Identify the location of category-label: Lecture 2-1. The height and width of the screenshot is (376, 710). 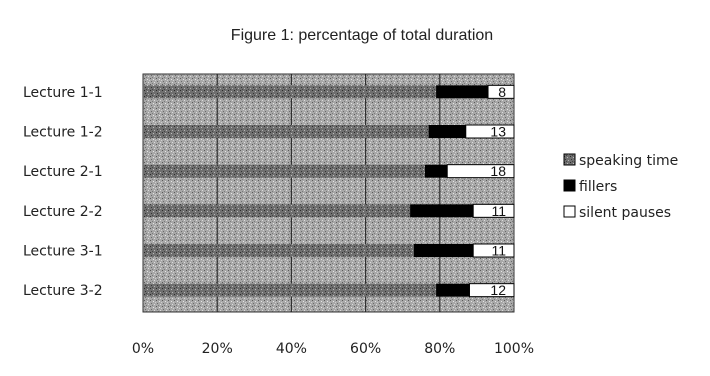
(63, 172).